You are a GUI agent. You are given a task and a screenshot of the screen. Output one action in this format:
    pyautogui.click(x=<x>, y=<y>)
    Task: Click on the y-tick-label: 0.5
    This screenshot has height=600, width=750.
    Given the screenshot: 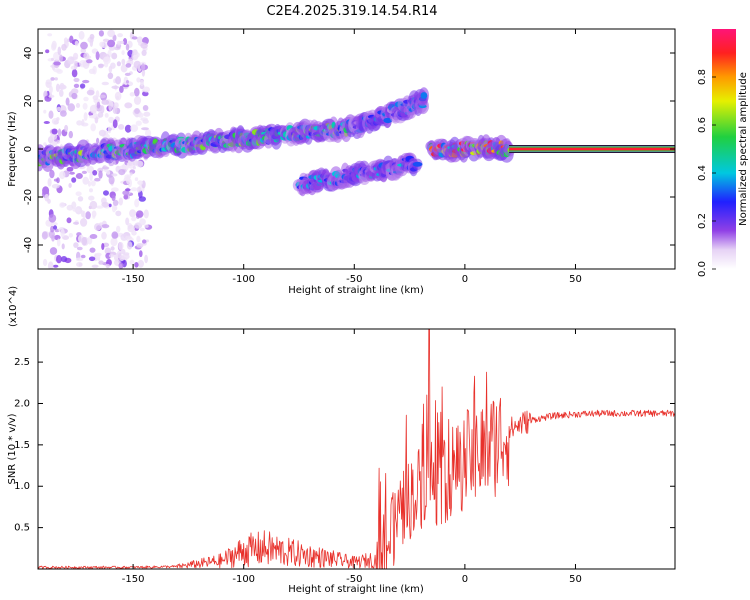 What is the action you would take?
    pyautogui.click(x=22, y=528)
    